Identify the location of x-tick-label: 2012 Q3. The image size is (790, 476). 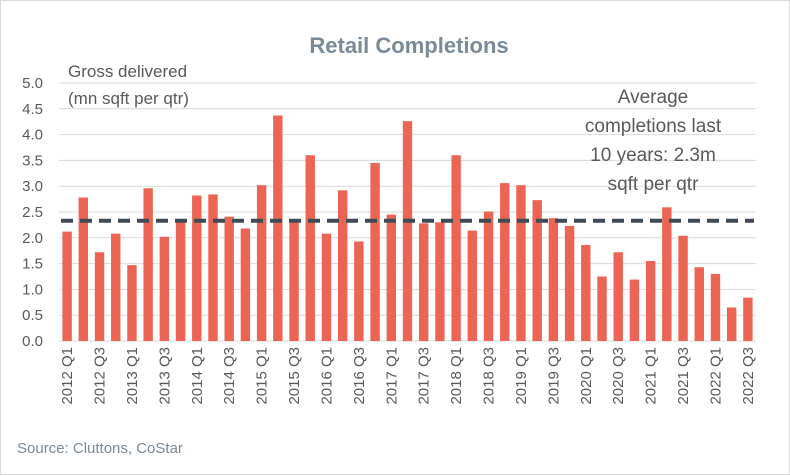
(100, 376).